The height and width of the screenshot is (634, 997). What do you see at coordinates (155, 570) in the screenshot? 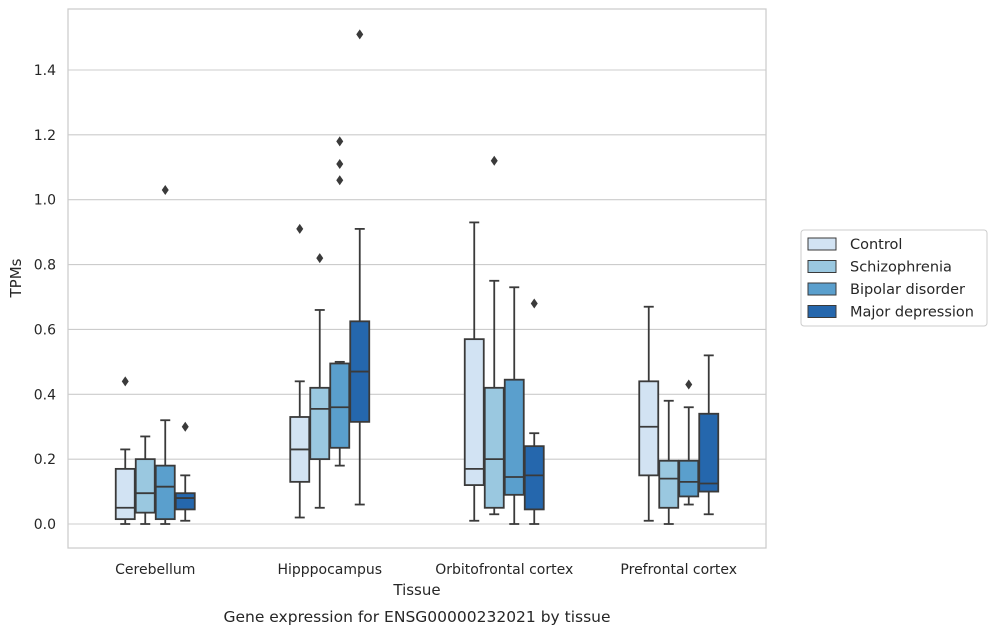
I see `x-tick-label: Cerebellum` at bounding box center [155, 570].